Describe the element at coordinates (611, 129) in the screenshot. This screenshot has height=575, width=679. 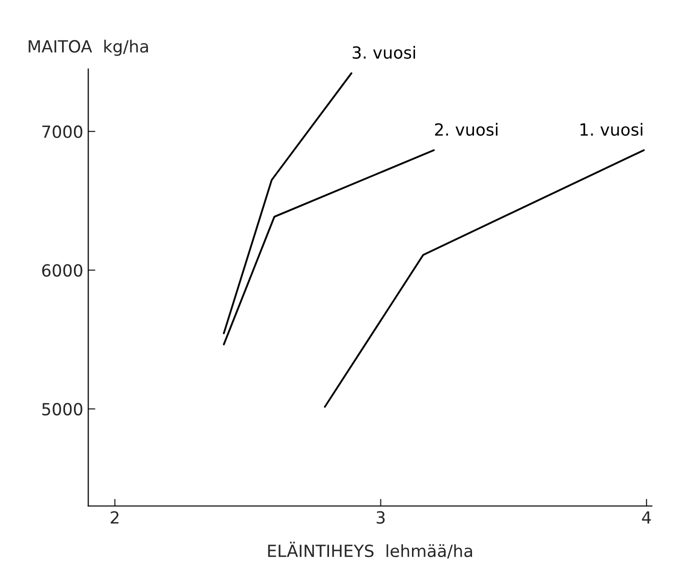
I see `series-label: 1. vuosi` at that location.